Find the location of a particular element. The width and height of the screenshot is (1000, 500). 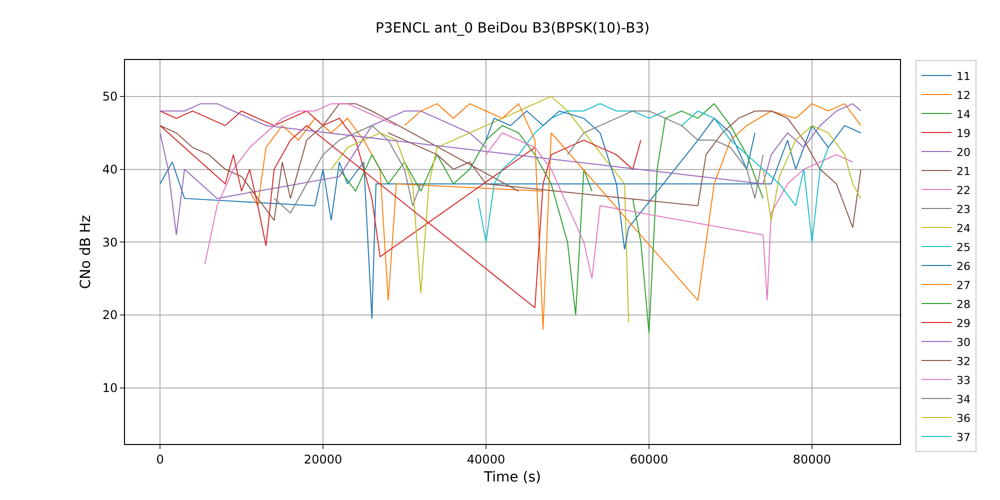

legend-label: 28 is located at coordinates (963, 304).